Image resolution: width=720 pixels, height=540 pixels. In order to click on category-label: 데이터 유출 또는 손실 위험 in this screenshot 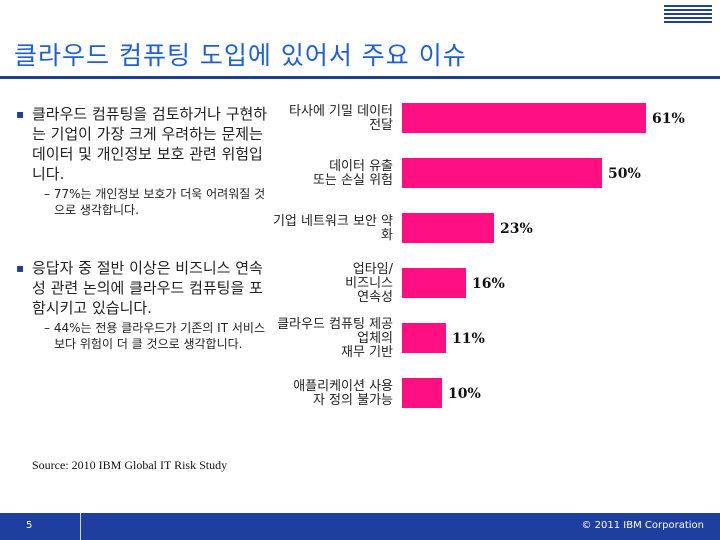, I will do `click(353, 173)`.